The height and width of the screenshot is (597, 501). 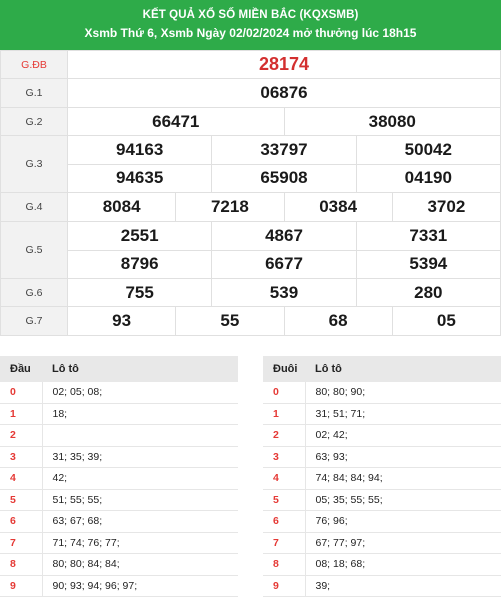 What do you see at coordinates (34, 121) in the screenshot?
I see `prize-label: G.2` at bounding box center [34, 121].